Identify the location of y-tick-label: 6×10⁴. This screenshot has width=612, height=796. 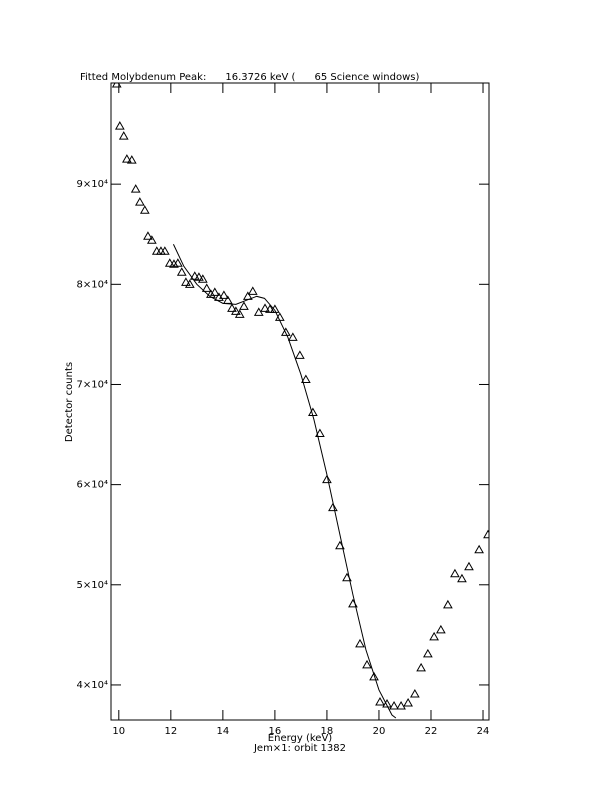
(92, 485).